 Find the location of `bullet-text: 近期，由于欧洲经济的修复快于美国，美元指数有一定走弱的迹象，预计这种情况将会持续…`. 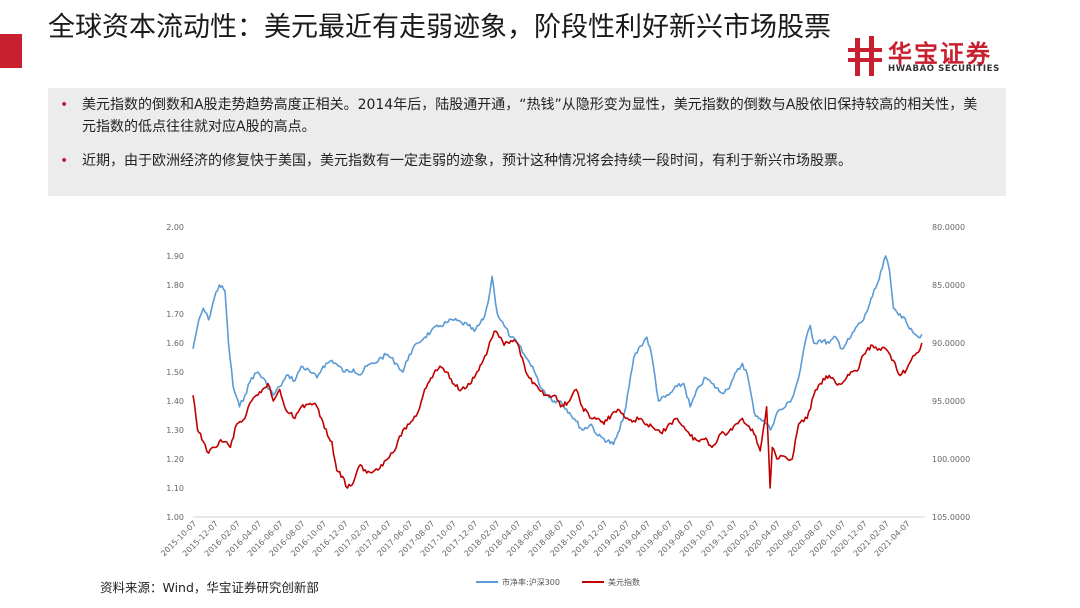

bullet-text: 近期，由于欧洲经济的修复快于美国，美元指数有一定走弱的迹象，预计这种情况将会持续… is located at coordinates (467, 161).